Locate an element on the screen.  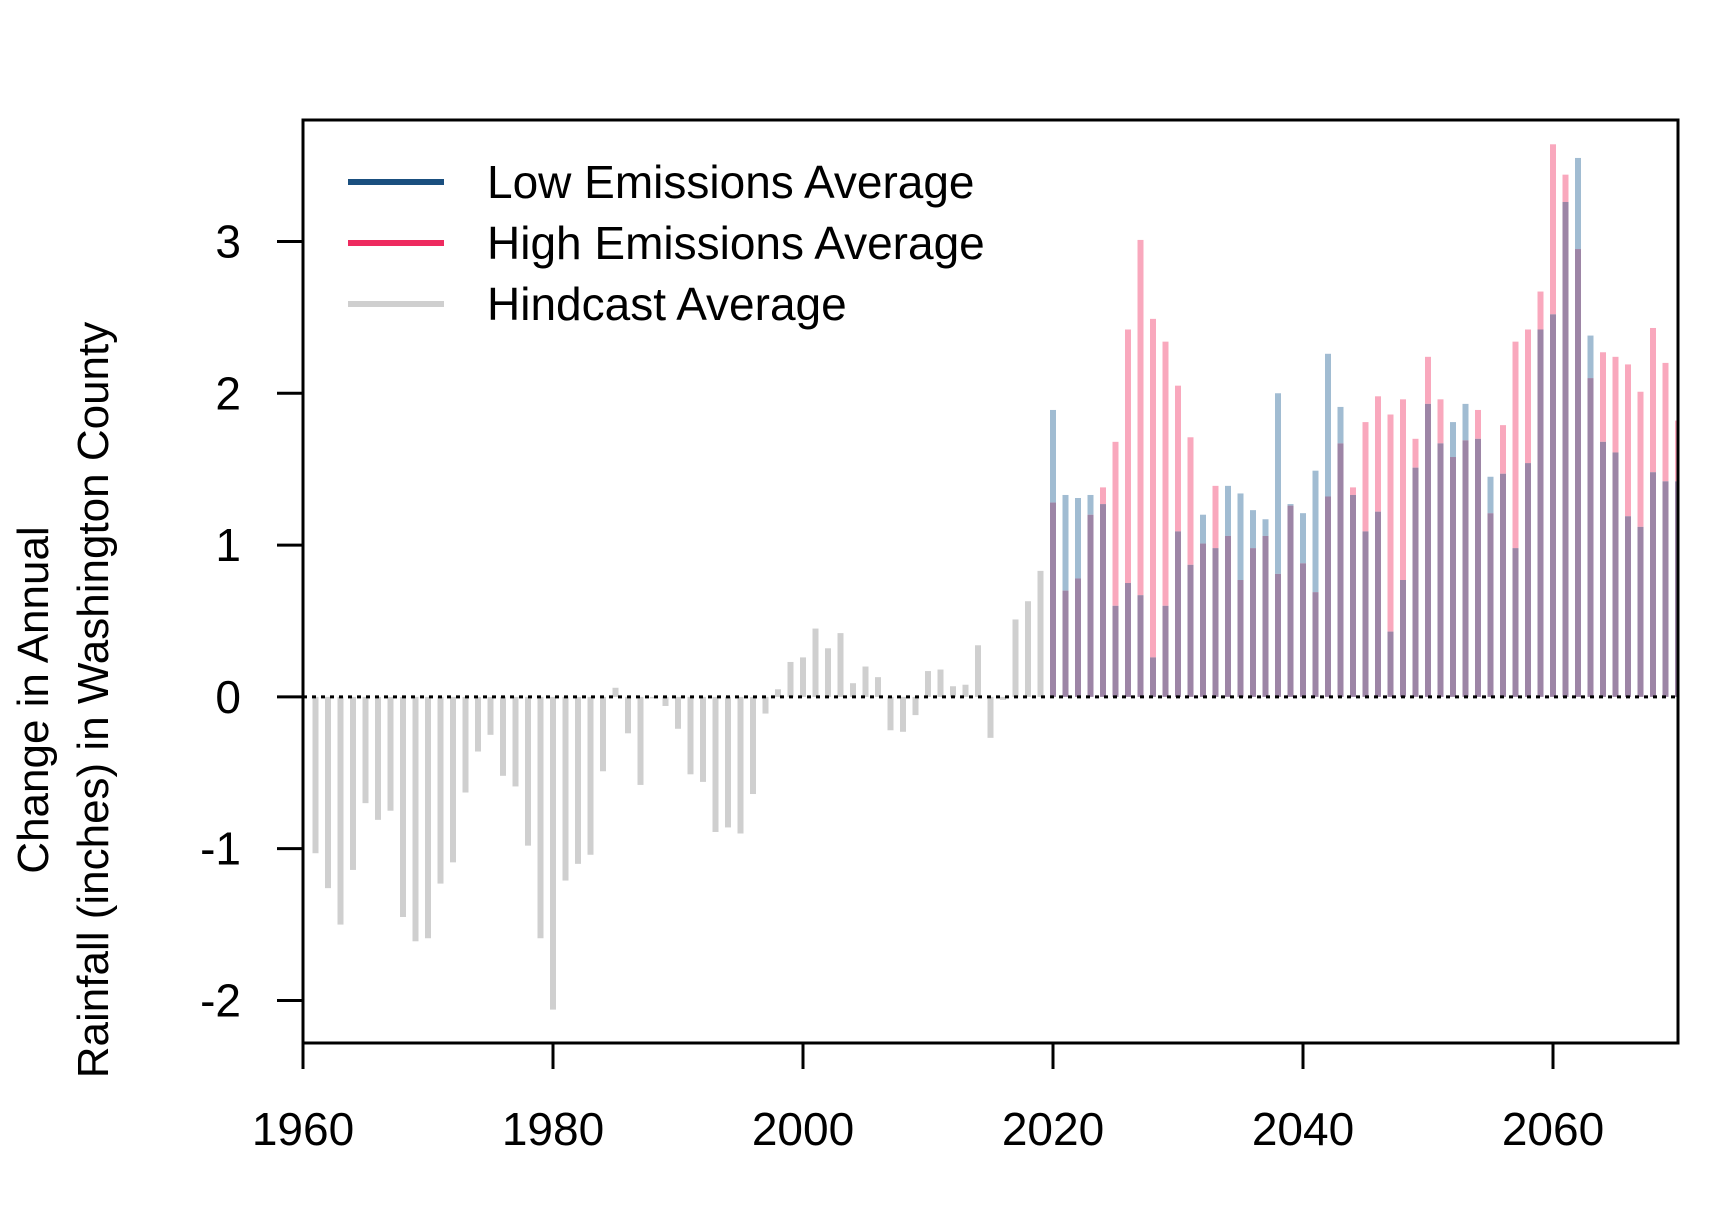
x-tick-label: 1980 is located at coordinates (553, 1129).